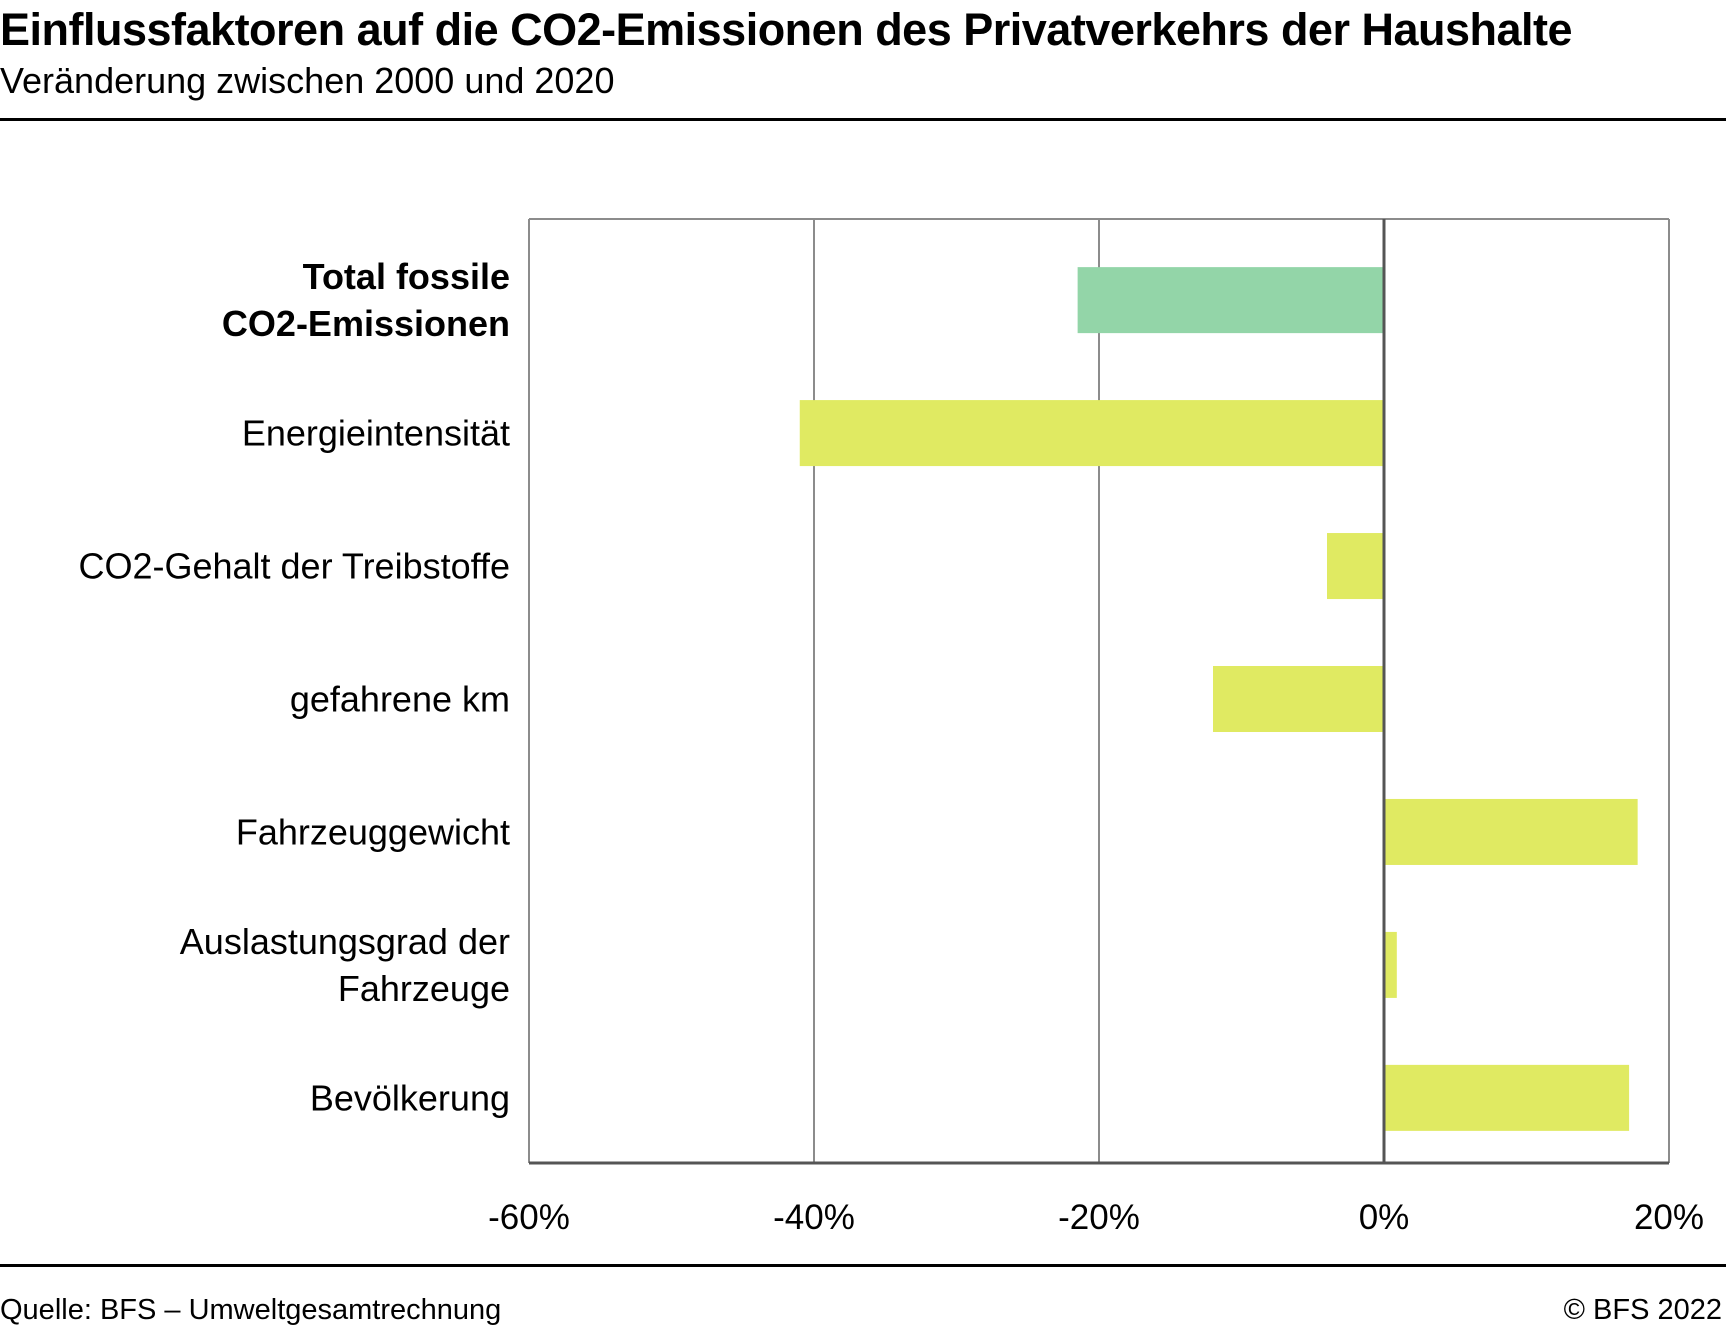 This screenshot has height=1334, width=1726. Describe the element at coordinates (345, 965) in the screenshot. I see `category-label: Auslastungsgrad der Fahrzeuge` at that location.